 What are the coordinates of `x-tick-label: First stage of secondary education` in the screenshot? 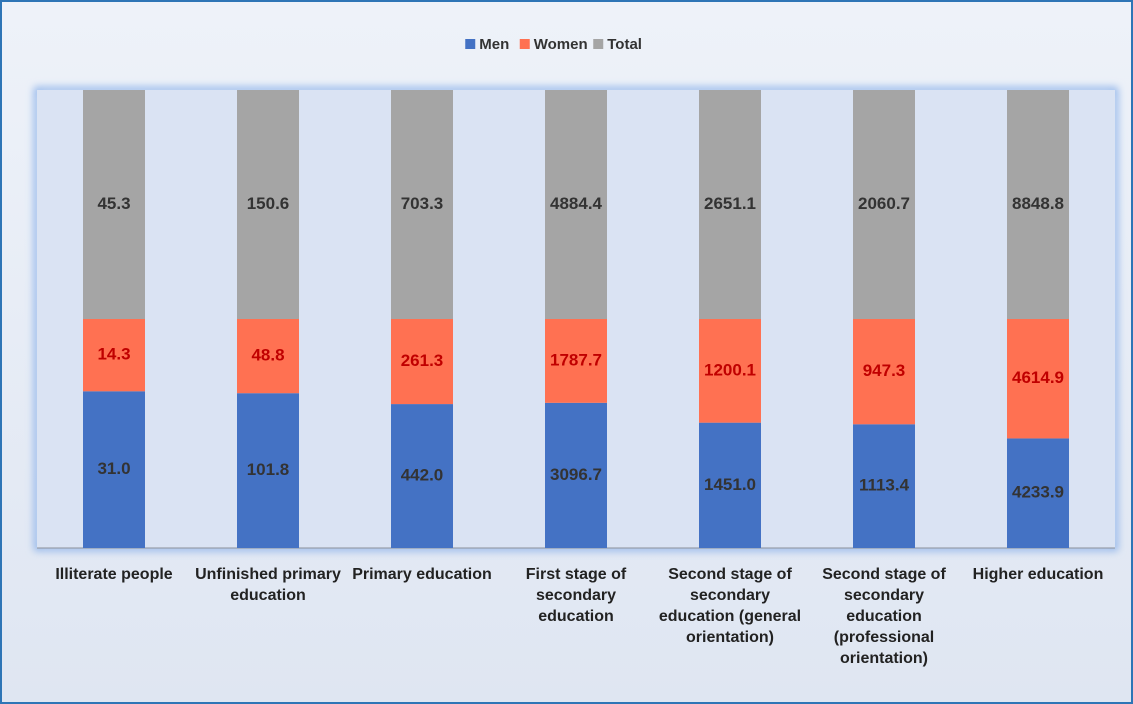 It's located at (576, 595).